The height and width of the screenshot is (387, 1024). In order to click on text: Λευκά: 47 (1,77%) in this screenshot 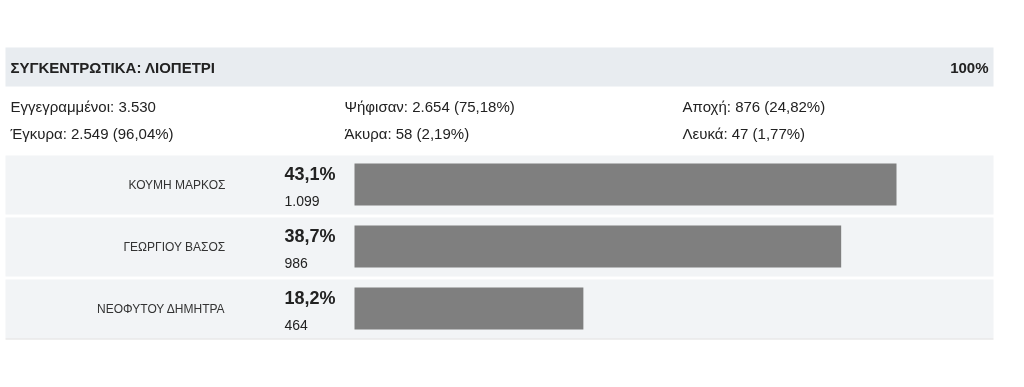, I will do `click(744, 133)`.